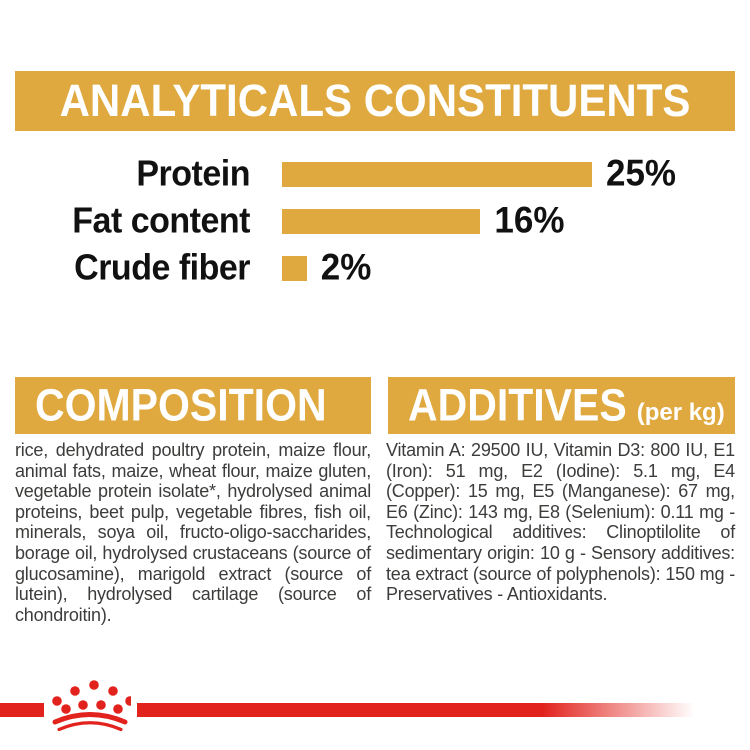 The height and width of the screenshot is (750, 750). Describe the element at coordinates (22, 710) in the screenshot. I see `brand-stripe-left` at that location.